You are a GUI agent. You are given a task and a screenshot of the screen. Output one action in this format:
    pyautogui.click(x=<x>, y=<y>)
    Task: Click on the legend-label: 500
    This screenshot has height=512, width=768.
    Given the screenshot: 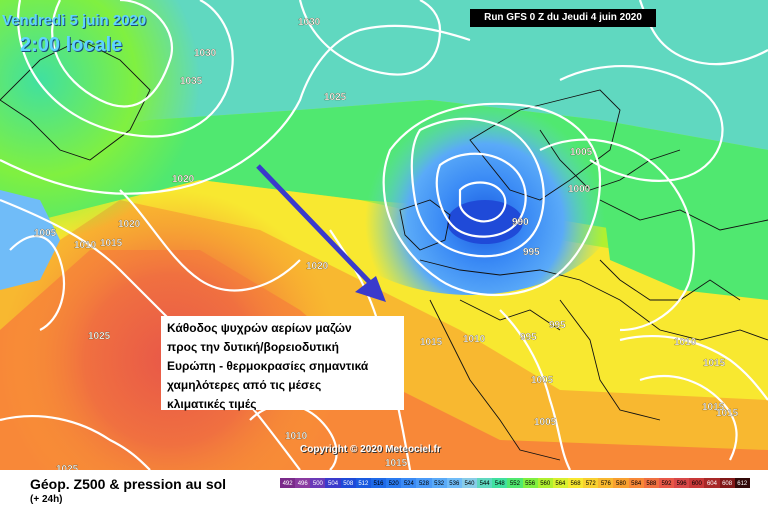 What is the action you would take?
    pyautogui.click(x=317, y=484)
    